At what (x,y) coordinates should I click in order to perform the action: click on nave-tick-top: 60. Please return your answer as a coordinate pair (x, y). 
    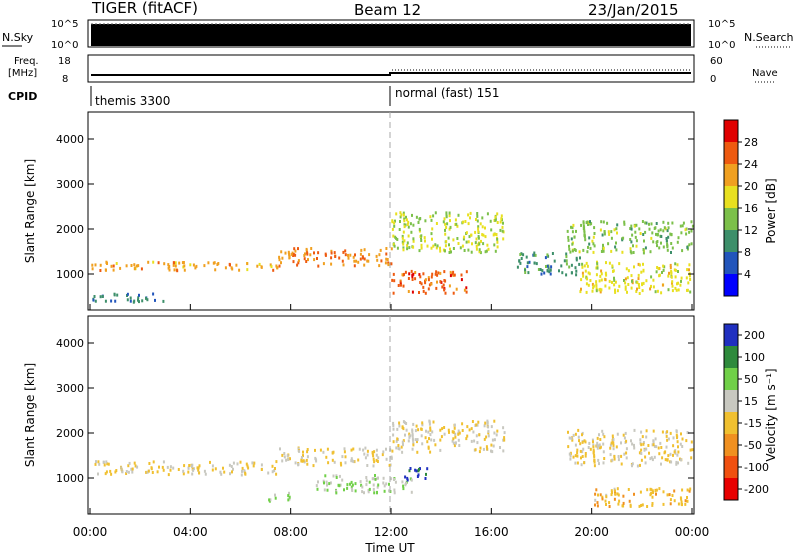
    Looking at the image, I should click on (716, 61).